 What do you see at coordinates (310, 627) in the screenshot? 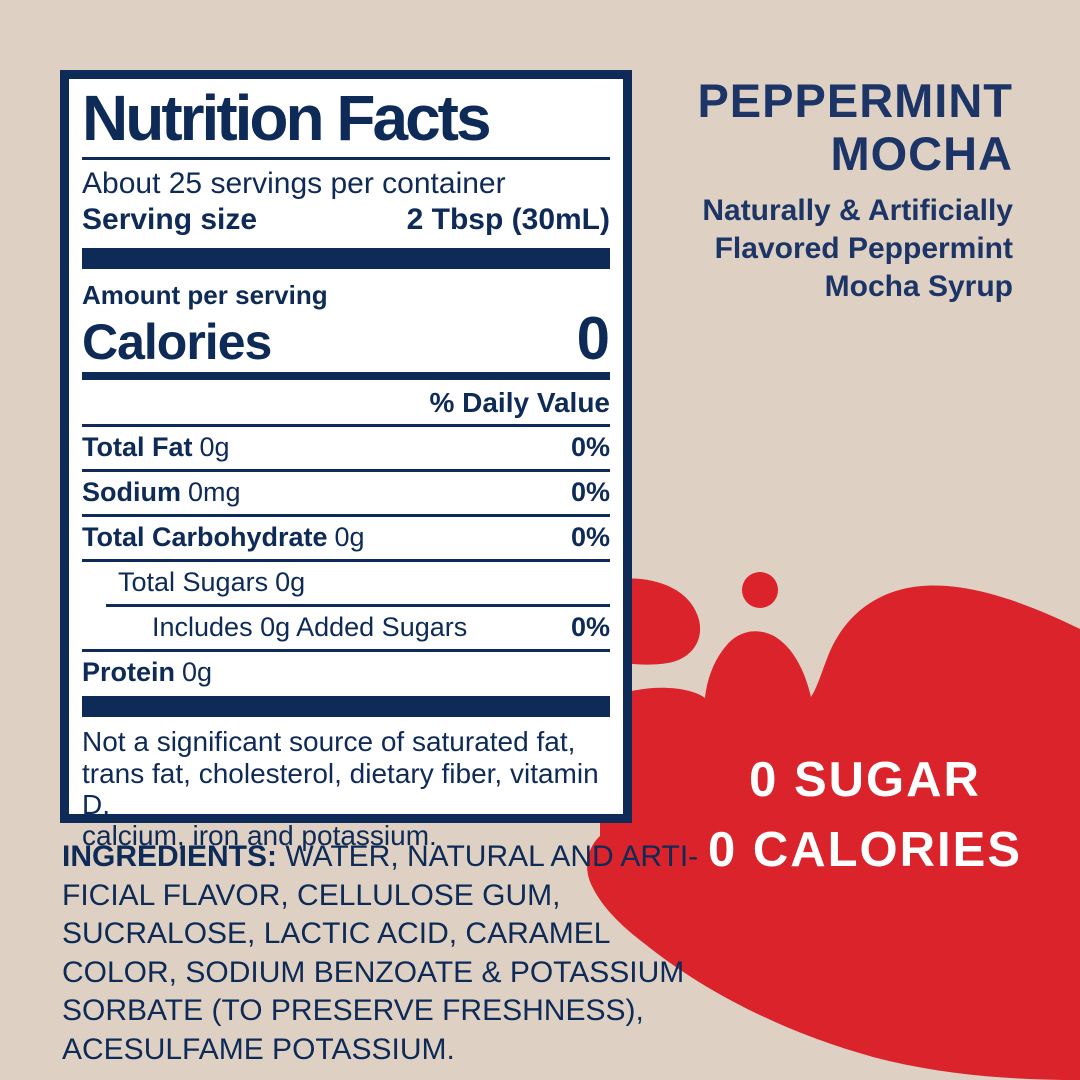
I see `nutrient-name-amount: Includes 0g Added Sugars` at bounding box center [310, 627].